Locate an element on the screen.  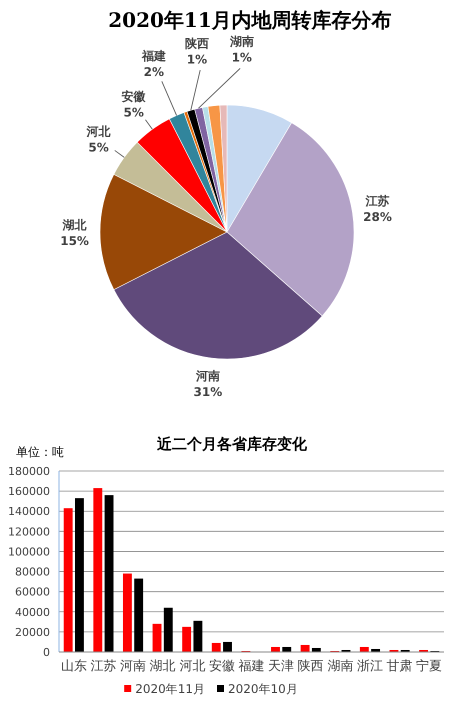
y-tick-label: 180000 is located at coordinates (29, 471).